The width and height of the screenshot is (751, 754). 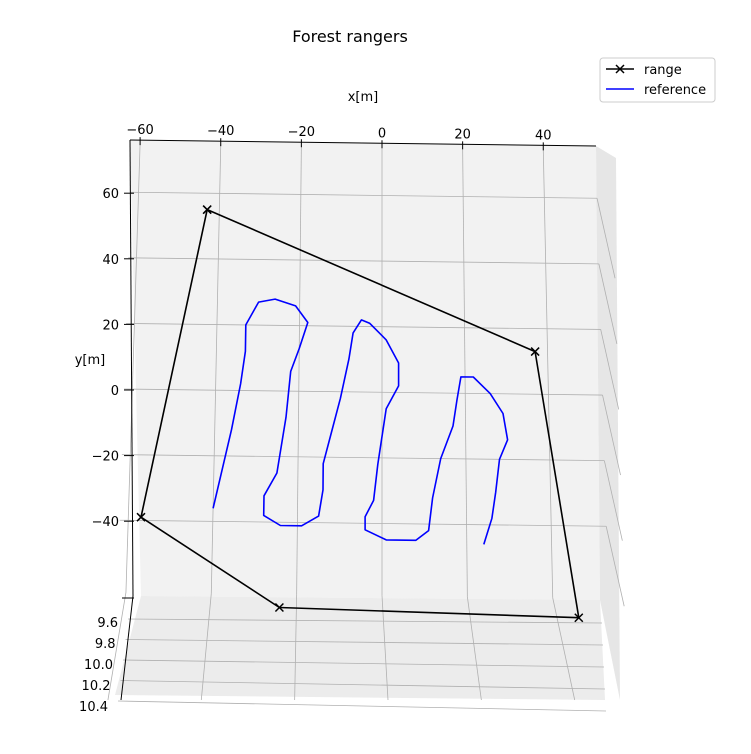 I want to click on z-ticks: 9.6 9.8 10.0 10.2 10.4, so click(x=106, y=656).